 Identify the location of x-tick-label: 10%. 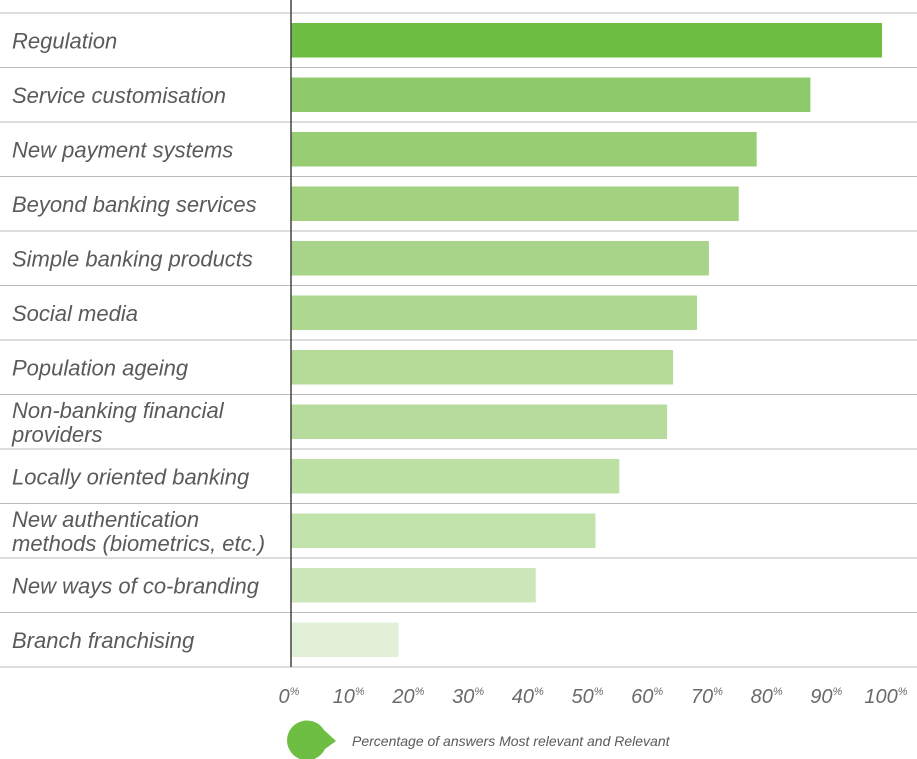
(349, 697).